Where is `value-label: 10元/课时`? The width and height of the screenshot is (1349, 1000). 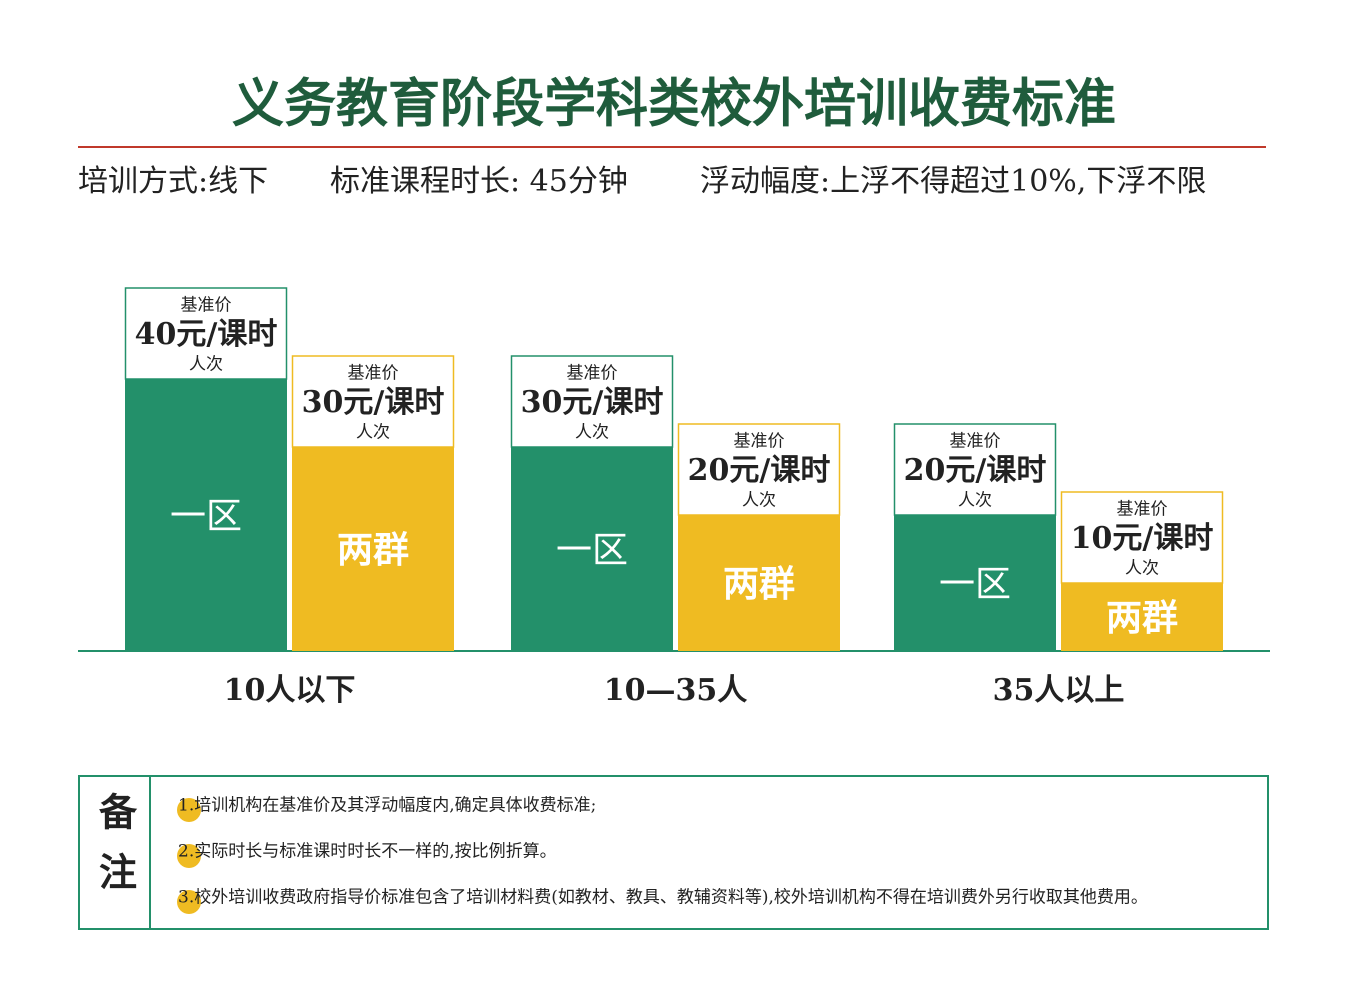 value-label: 10元/课时 is located at coordinates (1142, 538).